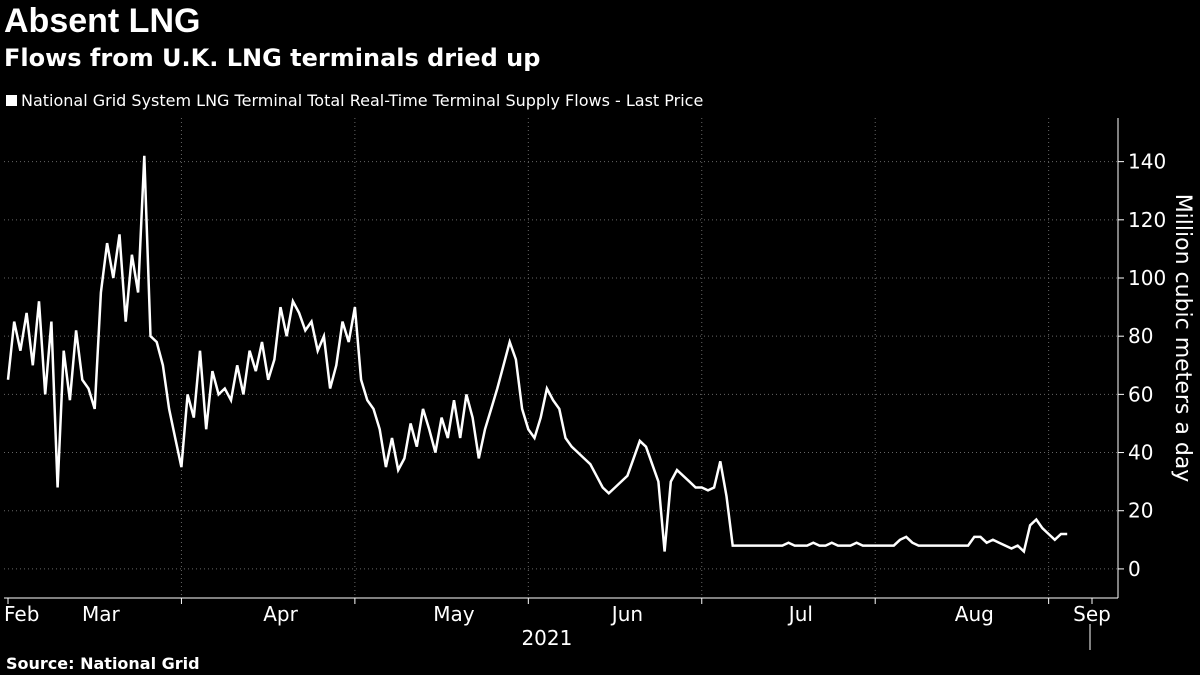 The image size is (1200, 675). I want to click on y-tick-label: 80, so click(1140, 336).